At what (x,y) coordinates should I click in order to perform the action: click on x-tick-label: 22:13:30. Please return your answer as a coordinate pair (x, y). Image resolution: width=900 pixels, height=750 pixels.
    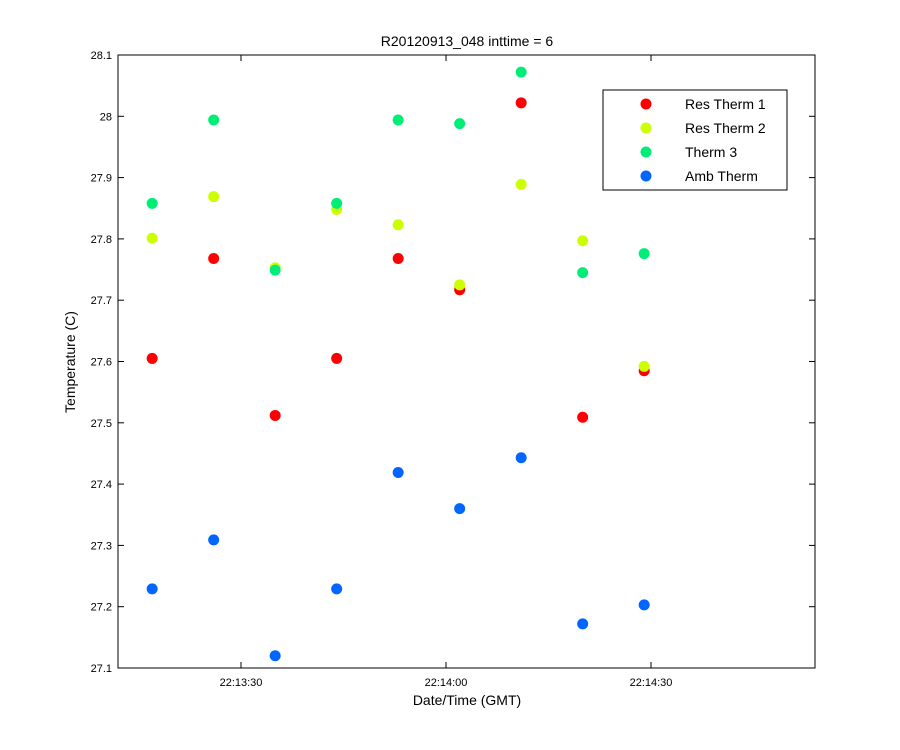
    Looking at the image, I should click on (241, 683).